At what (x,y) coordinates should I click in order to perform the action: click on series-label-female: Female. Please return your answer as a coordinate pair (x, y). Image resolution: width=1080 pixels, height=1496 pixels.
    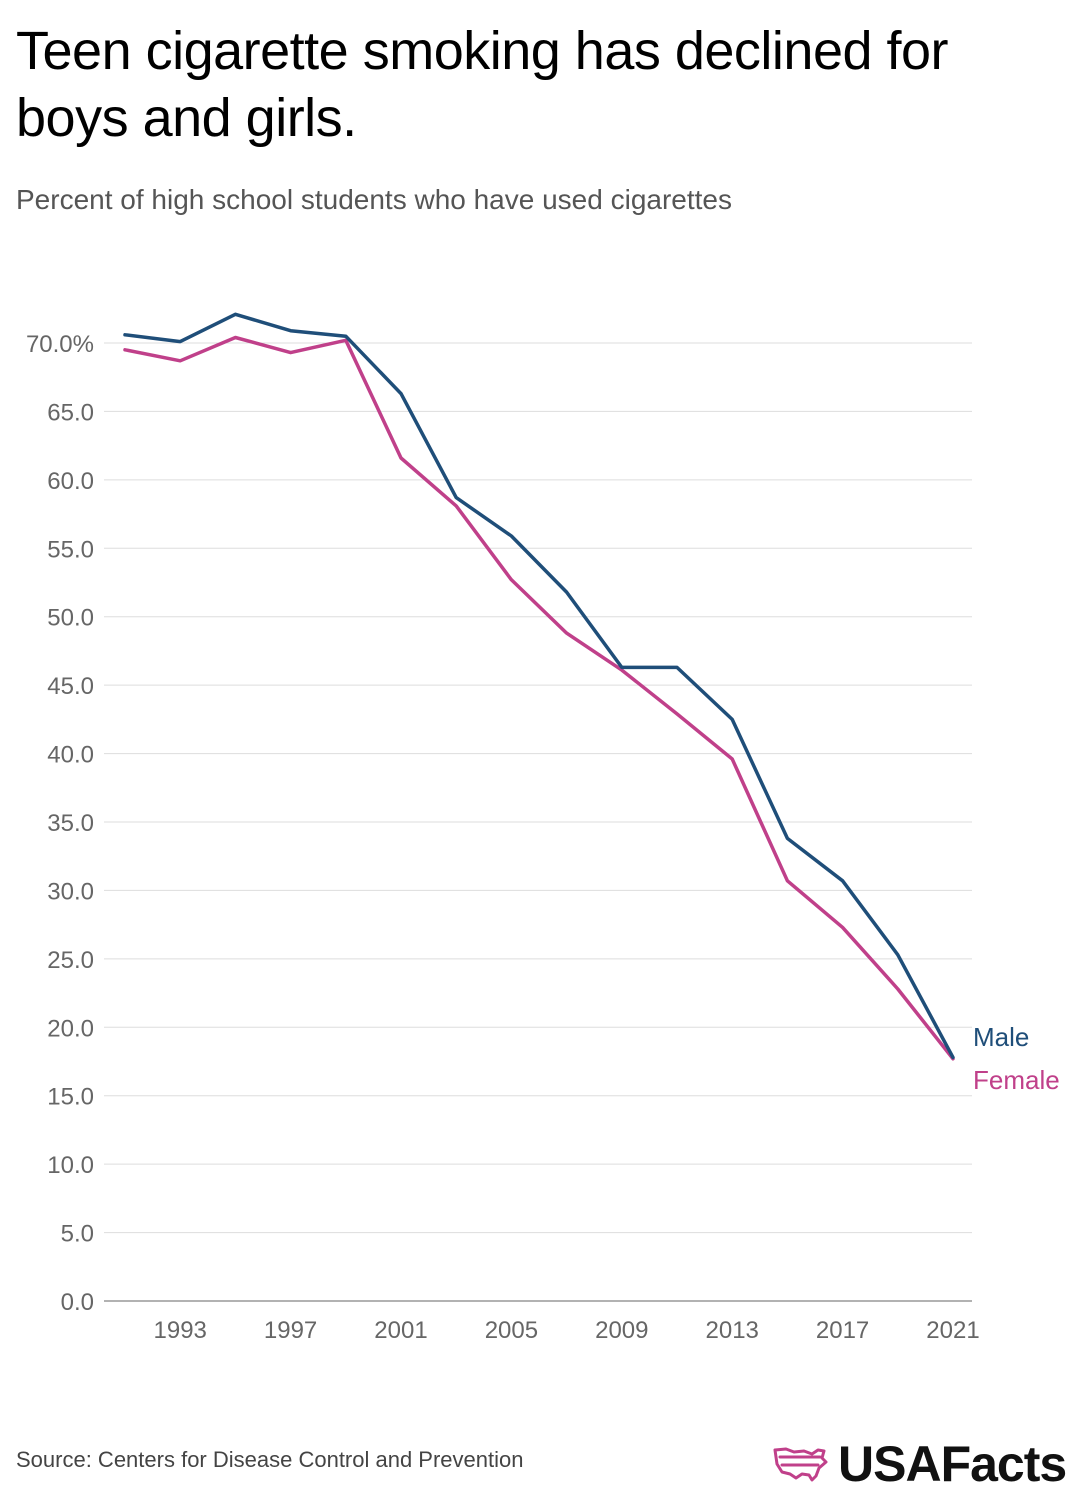
    Looking at the image, I should click on (1016, 1080).